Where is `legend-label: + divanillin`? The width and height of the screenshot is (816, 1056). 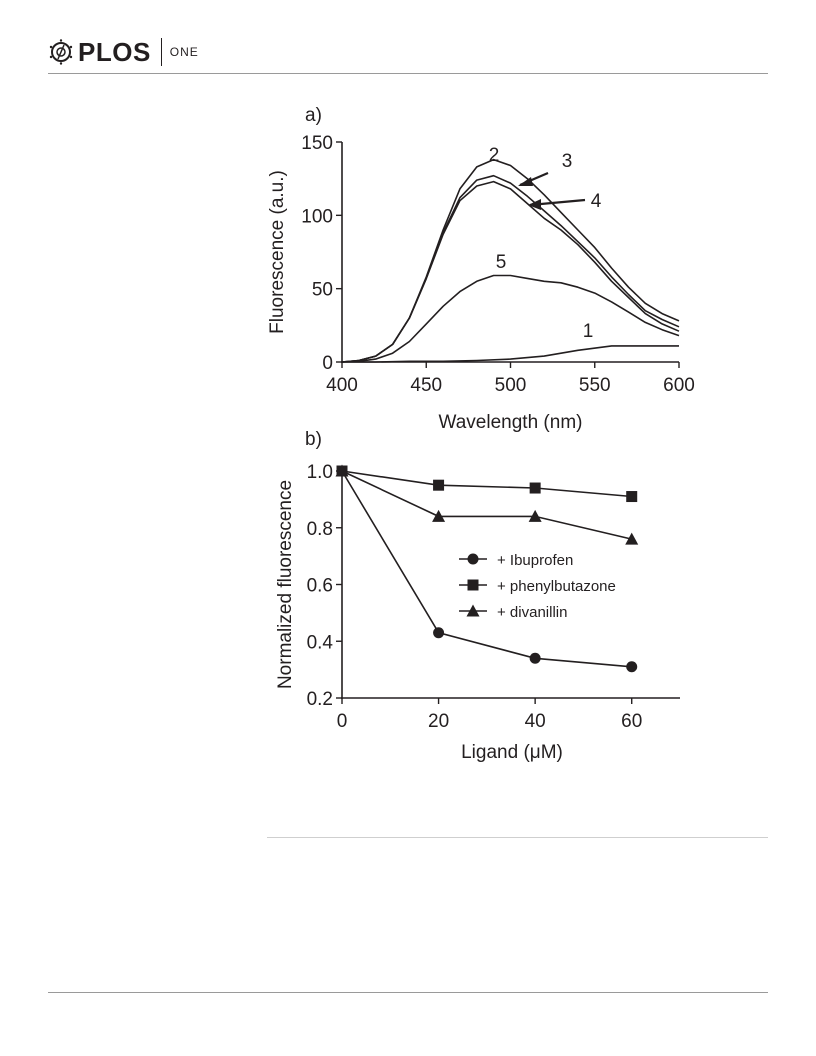 legend-label: + divanillin is located at coordinates (532, 612).